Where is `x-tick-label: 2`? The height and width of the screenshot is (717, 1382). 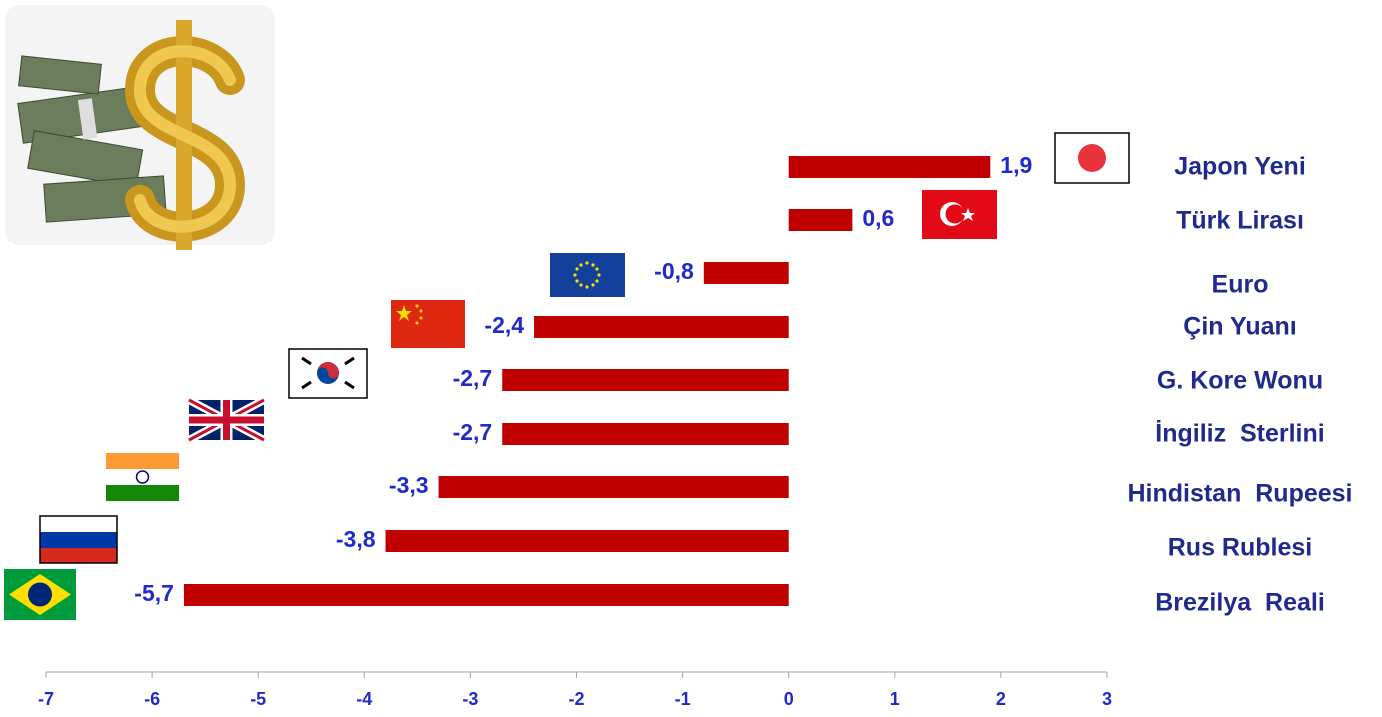
x-tick-label: 2 is located at coordinates (1001, 699).